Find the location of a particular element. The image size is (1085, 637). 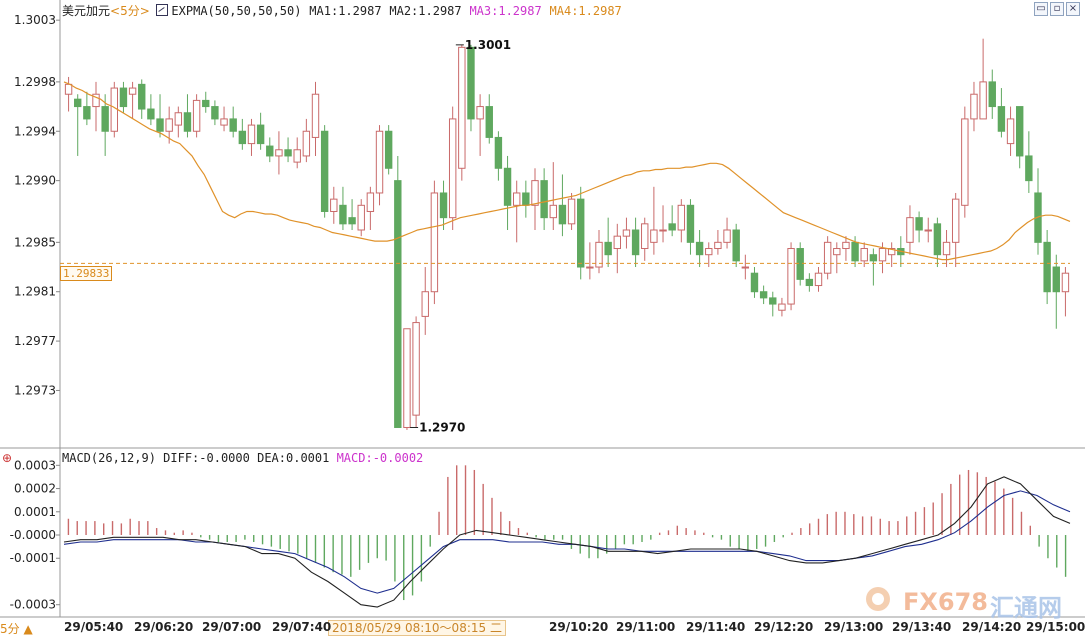

macd-y-tick-label: -0.0001 is located at coordinates (33, 558).